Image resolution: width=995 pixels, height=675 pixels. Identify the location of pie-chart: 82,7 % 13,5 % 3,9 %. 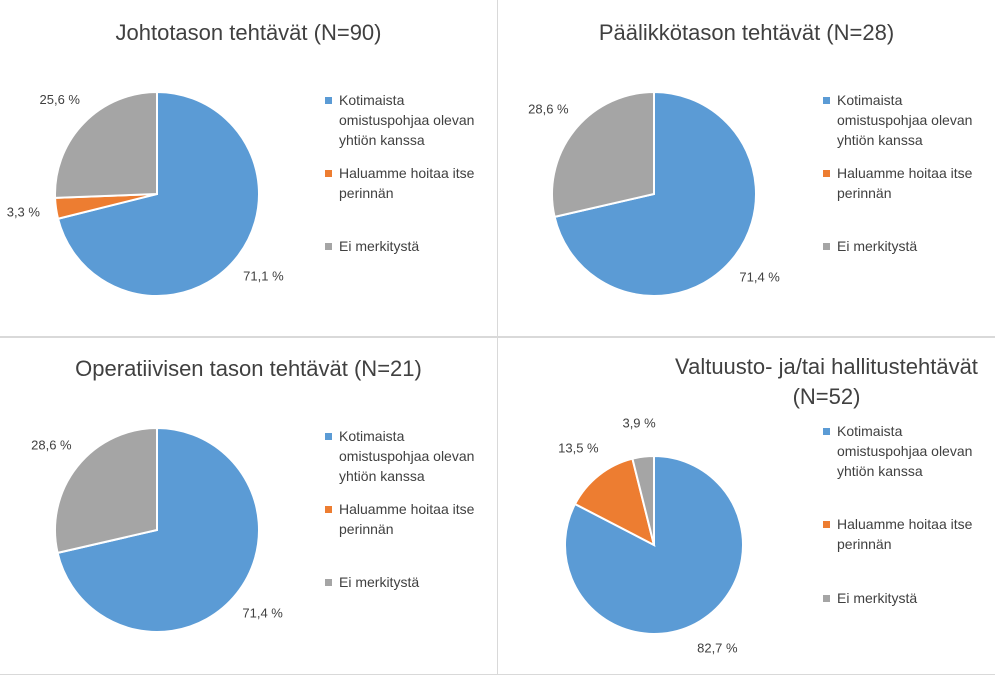
(651, 535).